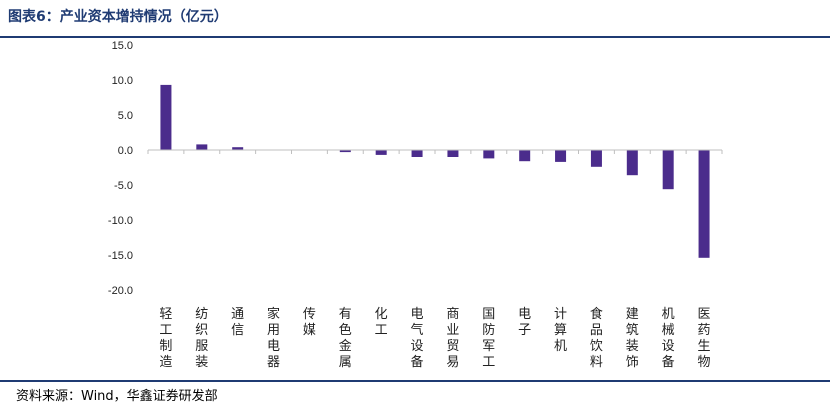 This screenshot has width=830, height=418. Describe the element at coordinates (415, 381) in the screenshot. I see `footer-divider` at that location.